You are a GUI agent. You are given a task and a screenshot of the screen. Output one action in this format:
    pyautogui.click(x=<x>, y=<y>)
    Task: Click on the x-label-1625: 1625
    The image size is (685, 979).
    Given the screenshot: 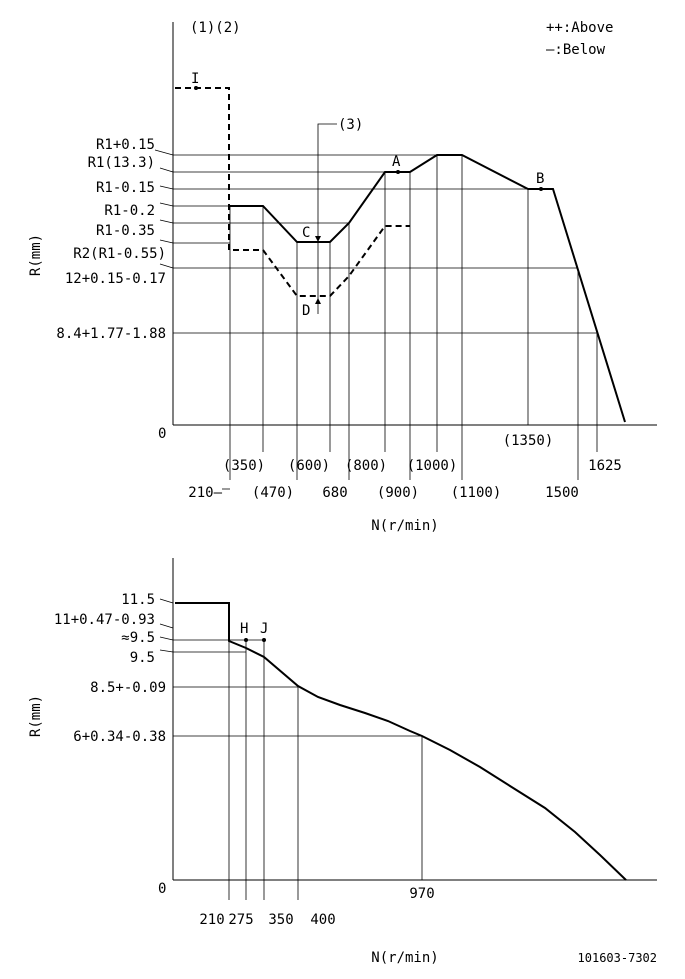 What is the action you would take?
    pyautogui.click(x=605, y=466)
    